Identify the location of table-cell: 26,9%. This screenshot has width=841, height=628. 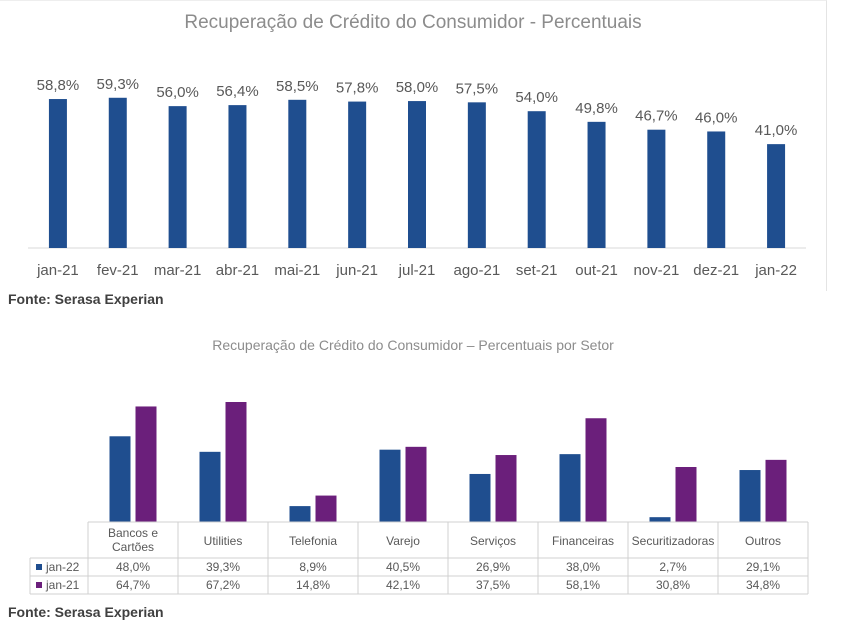
(493, 567).